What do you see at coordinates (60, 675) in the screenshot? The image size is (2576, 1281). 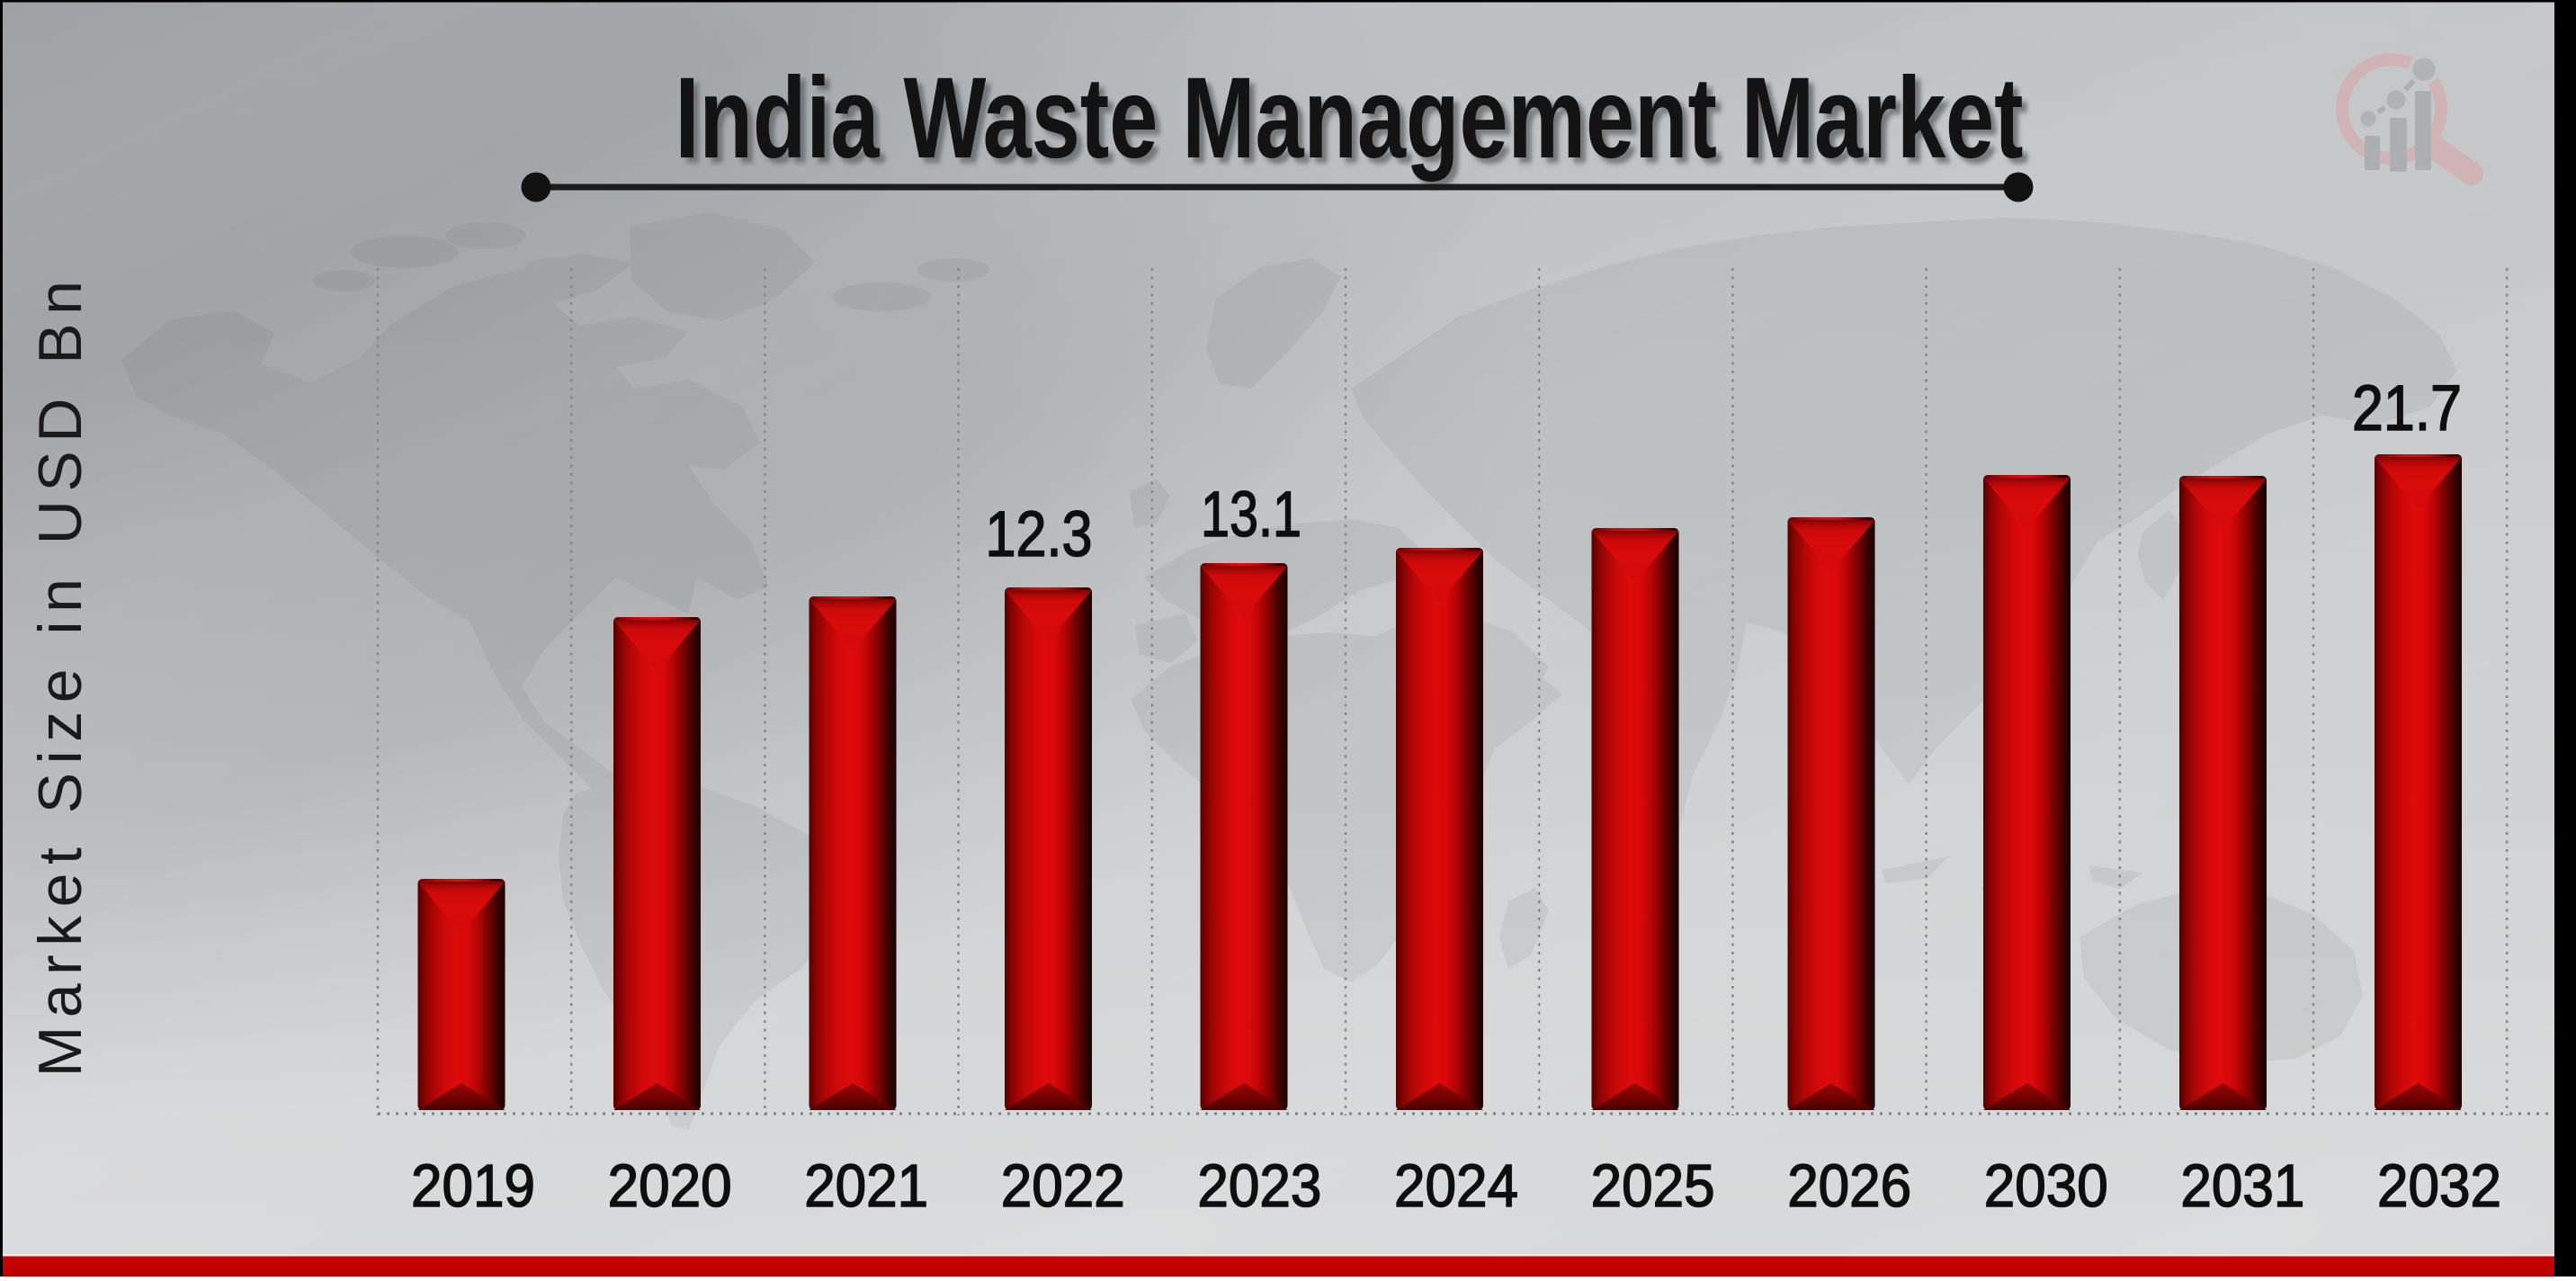 I see `svg-text: Market Size in USD Bn` at bounding box center [60, 675].